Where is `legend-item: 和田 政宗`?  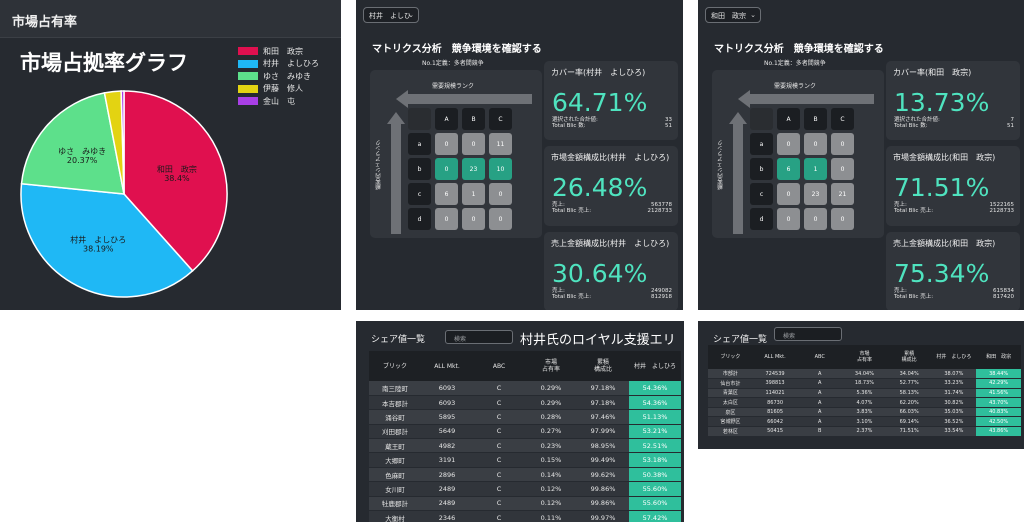
legend-item: 和田 政宗 is located at coordinates (278, 51).